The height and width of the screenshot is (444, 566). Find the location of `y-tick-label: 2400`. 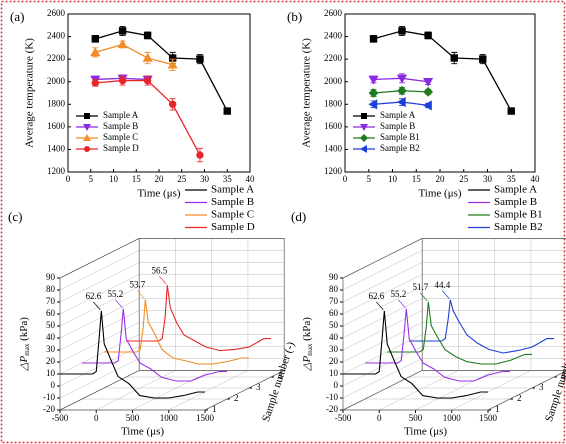

y-tick-label: 2400 is located at coordinates (333, 36).